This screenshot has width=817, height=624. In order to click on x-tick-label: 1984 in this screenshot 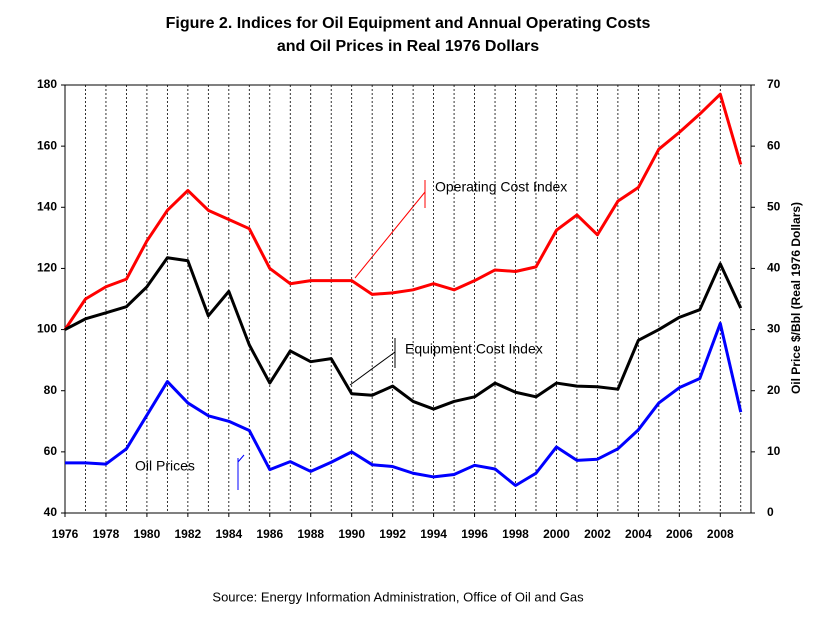, I will do `click(228, 534)`.